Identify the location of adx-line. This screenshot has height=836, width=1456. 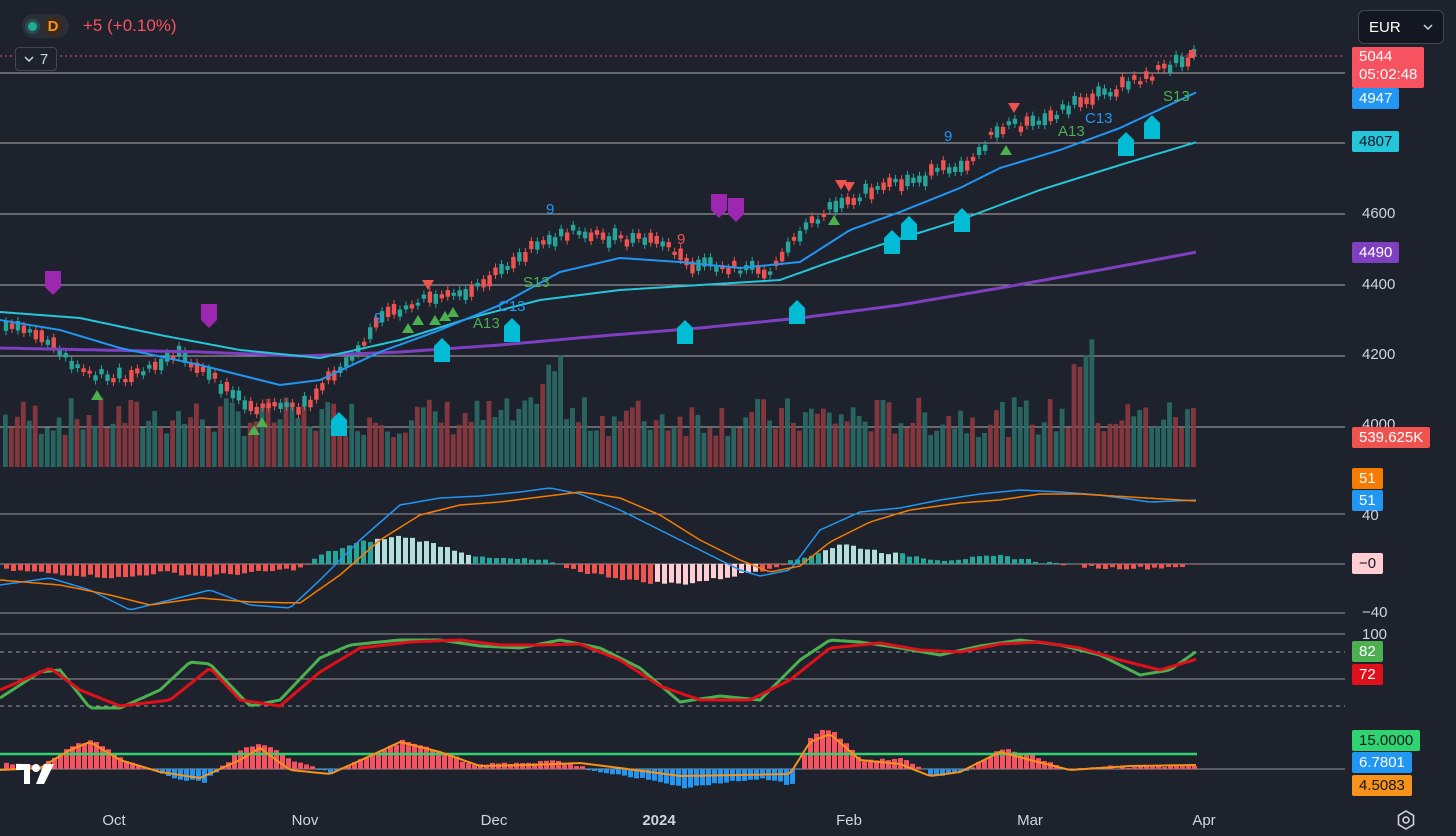
(598, 756).